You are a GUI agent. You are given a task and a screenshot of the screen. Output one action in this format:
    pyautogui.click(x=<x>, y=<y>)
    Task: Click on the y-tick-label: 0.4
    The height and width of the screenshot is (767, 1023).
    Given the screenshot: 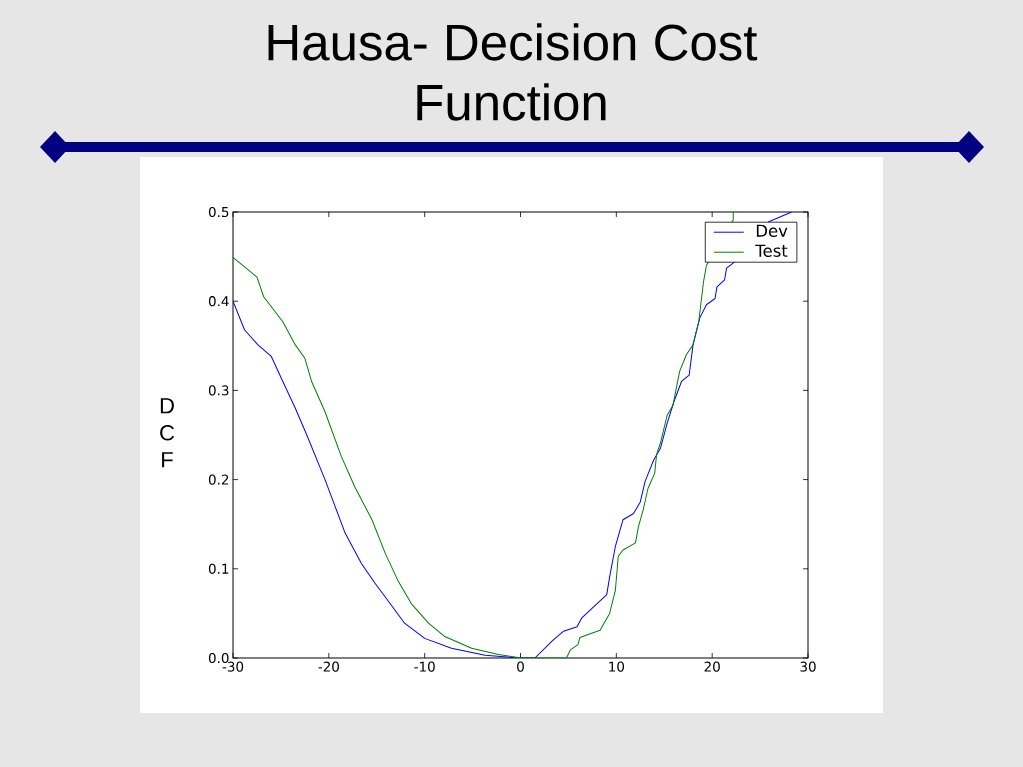 What is the action you would take?
    pyautogui.click(x=218, y=301)
    